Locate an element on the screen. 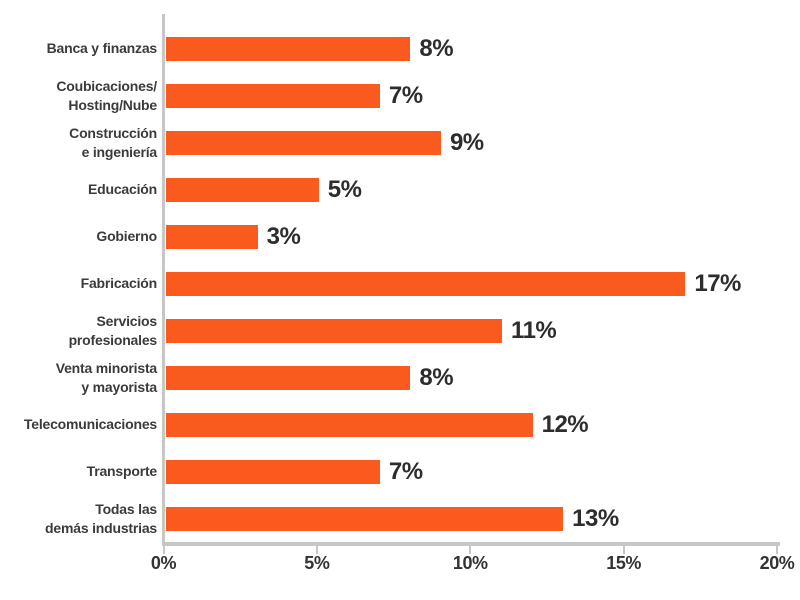  bar-row: Banca y finanzas 8% is located at coordinates (388, 48).